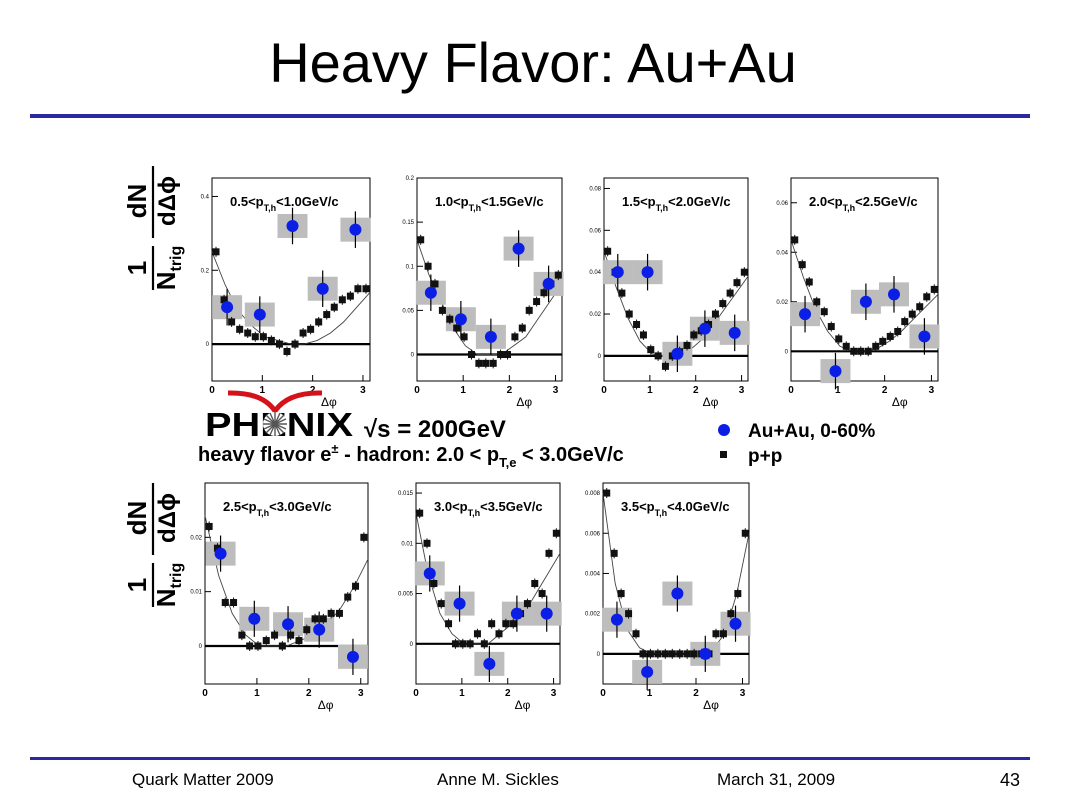 The image size is (1066, 800). What do you see at coordinates (595, 189) in the screenshot?
I see `y-tick-label: 0.08` at bounding box center [595, 189].